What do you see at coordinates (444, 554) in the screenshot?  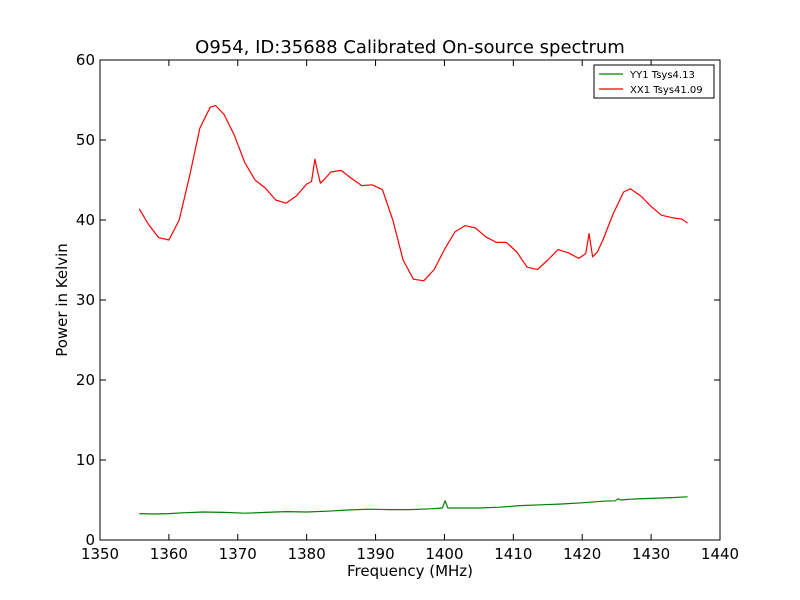 I see `x-tick-label: 1400` at bounding box center [444, 554].